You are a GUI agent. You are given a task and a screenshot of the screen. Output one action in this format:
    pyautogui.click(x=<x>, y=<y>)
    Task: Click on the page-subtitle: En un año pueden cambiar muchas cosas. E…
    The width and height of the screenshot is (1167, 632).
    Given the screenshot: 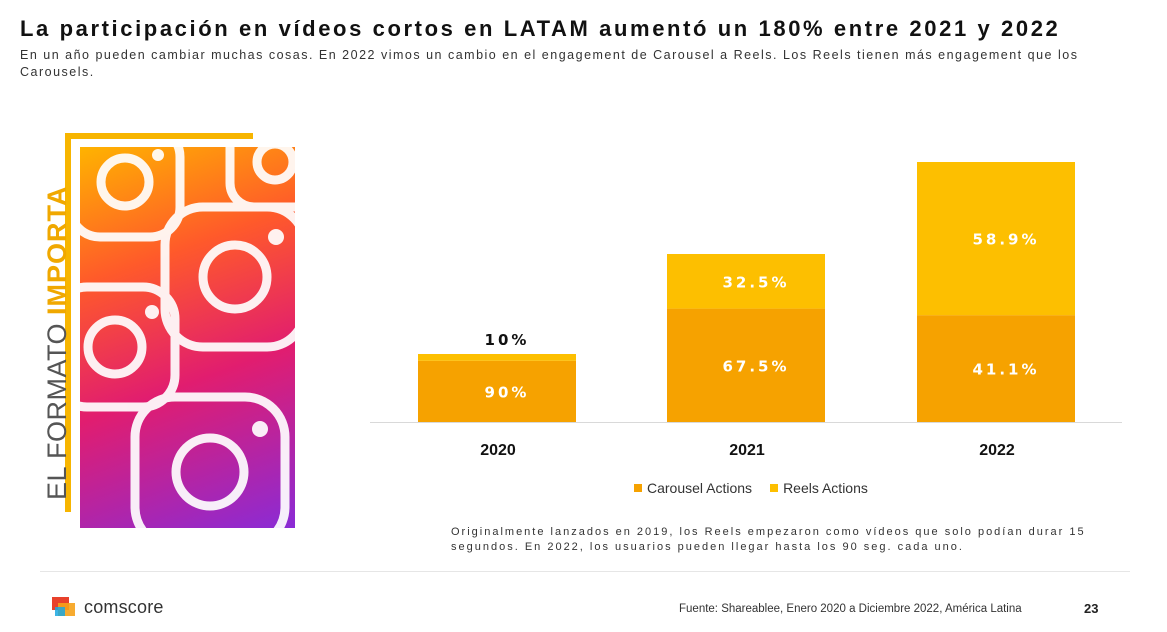 What is the action you would take?
    pyautogui.click(x=549, y=63)
    